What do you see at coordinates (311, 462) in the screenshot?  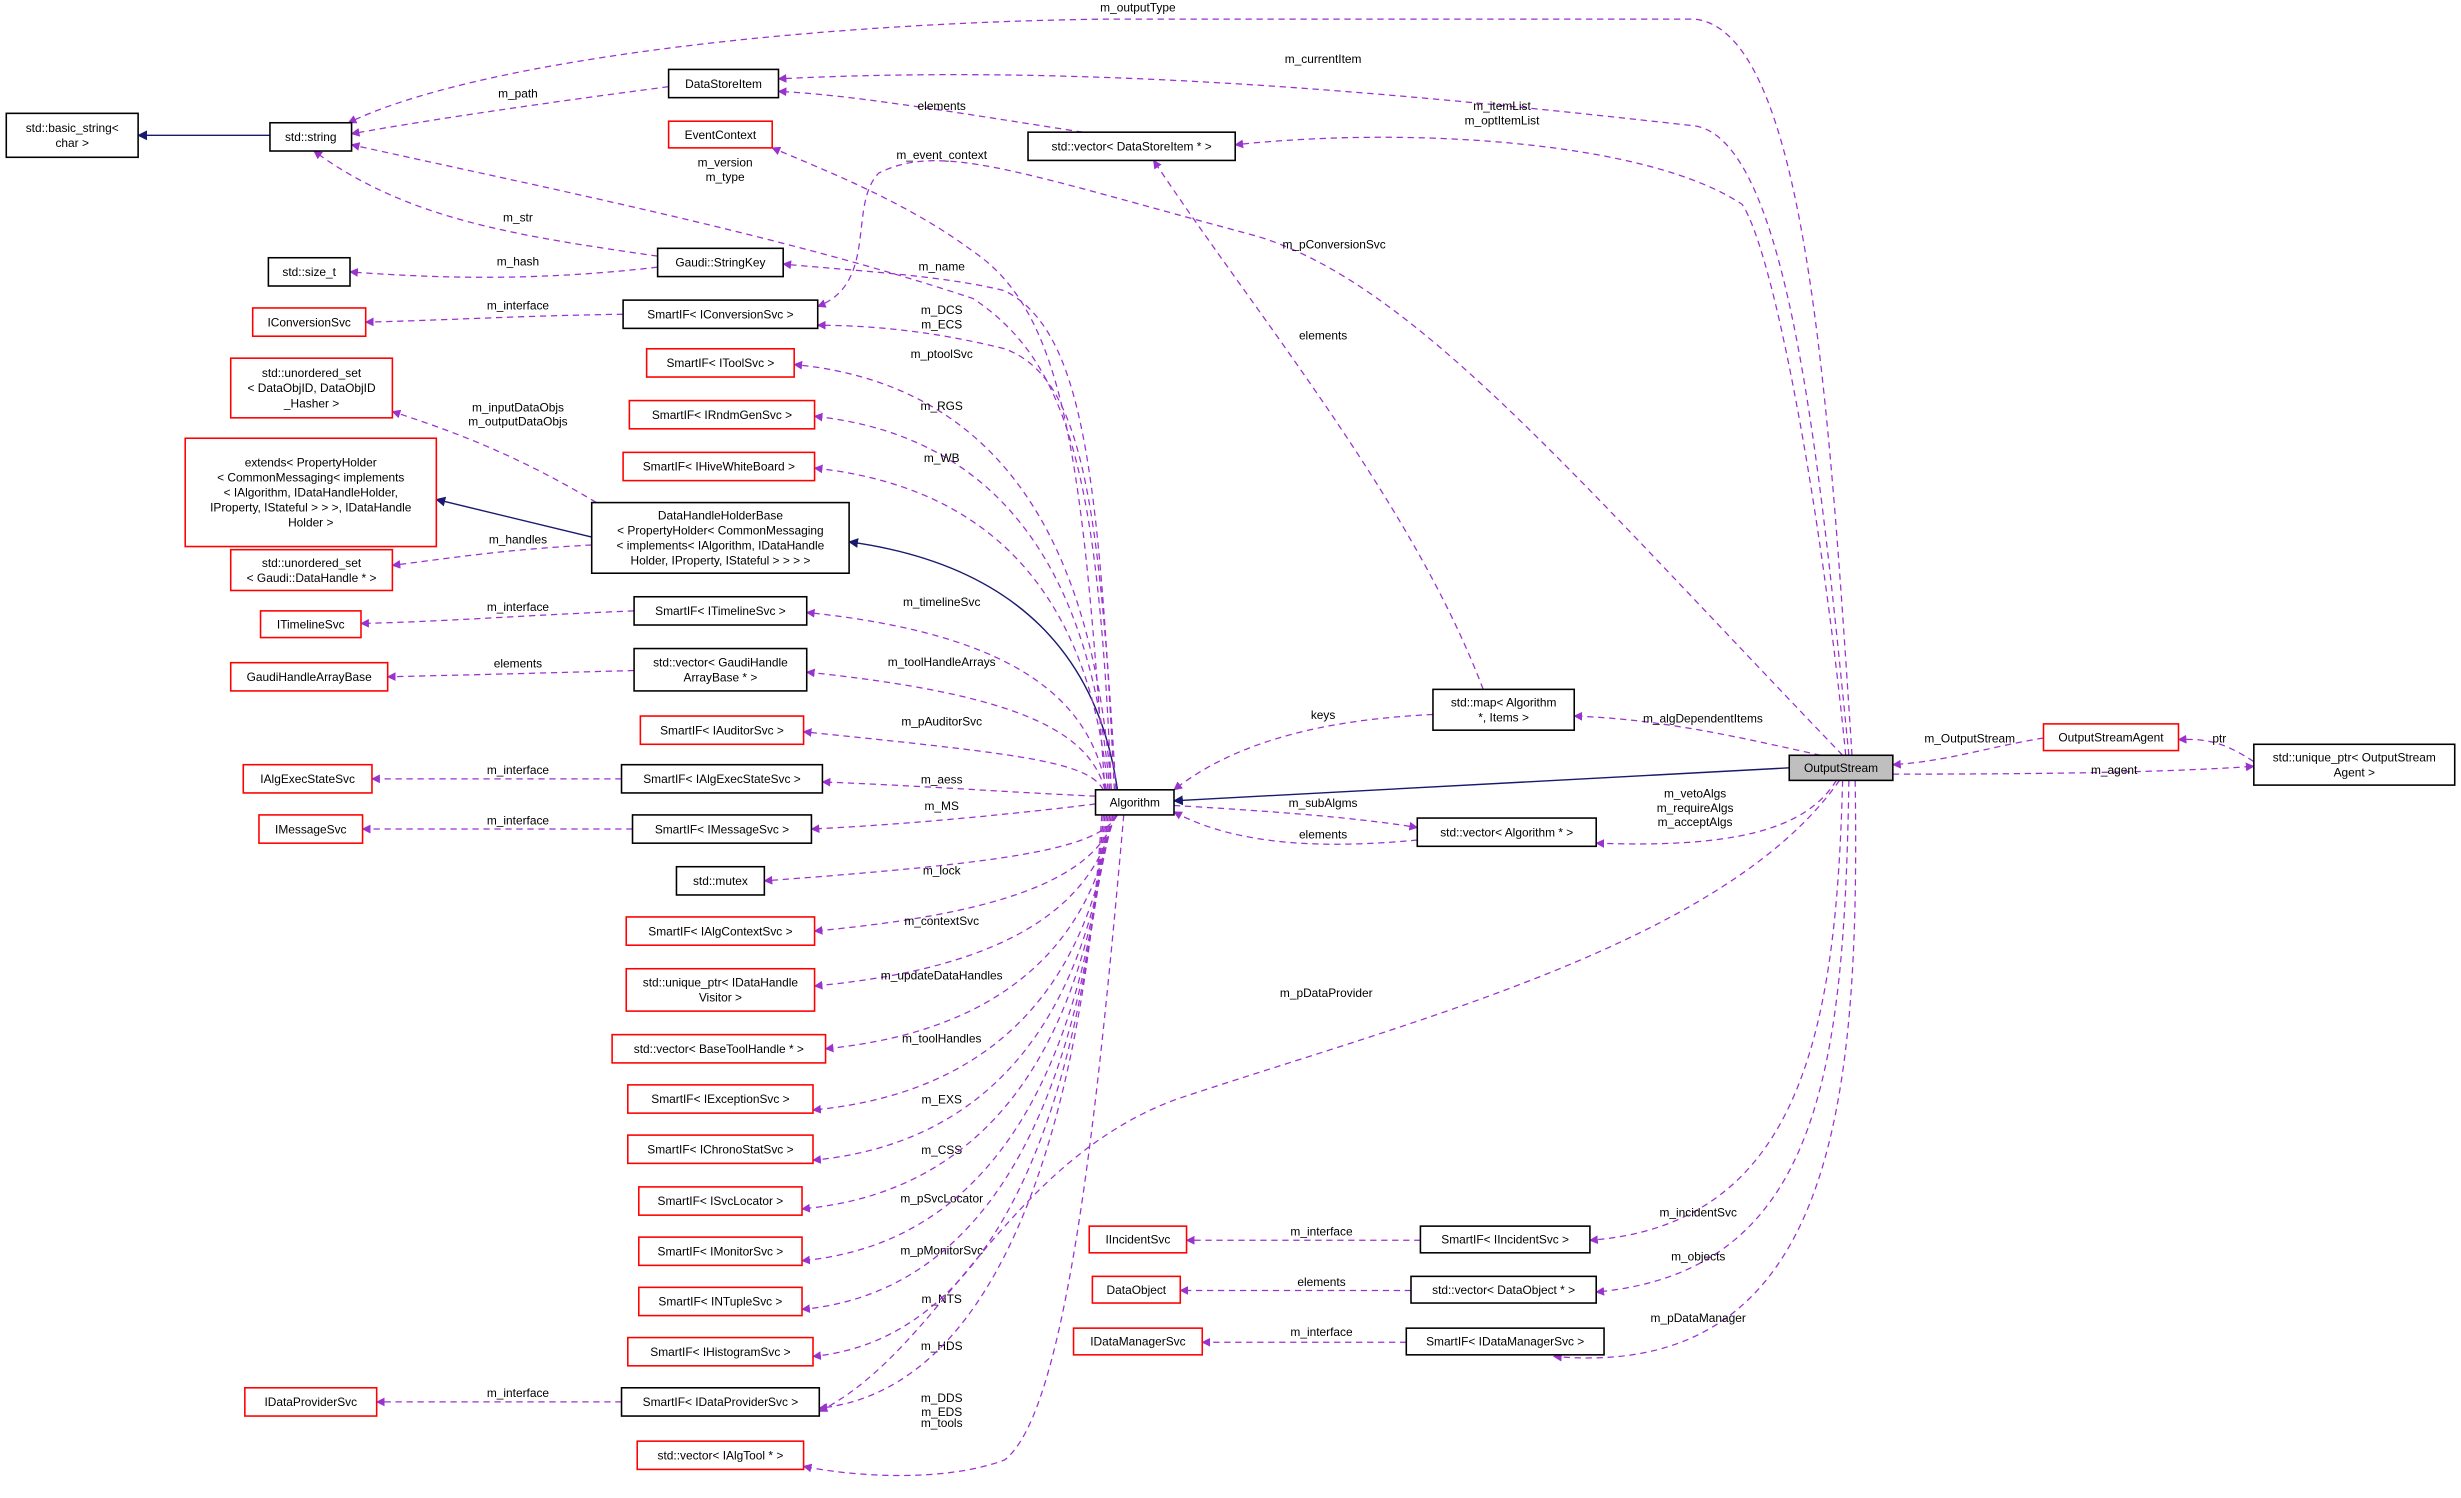 I see `node-label: extends< PropertyHolder` at bounding box center [311, 462].